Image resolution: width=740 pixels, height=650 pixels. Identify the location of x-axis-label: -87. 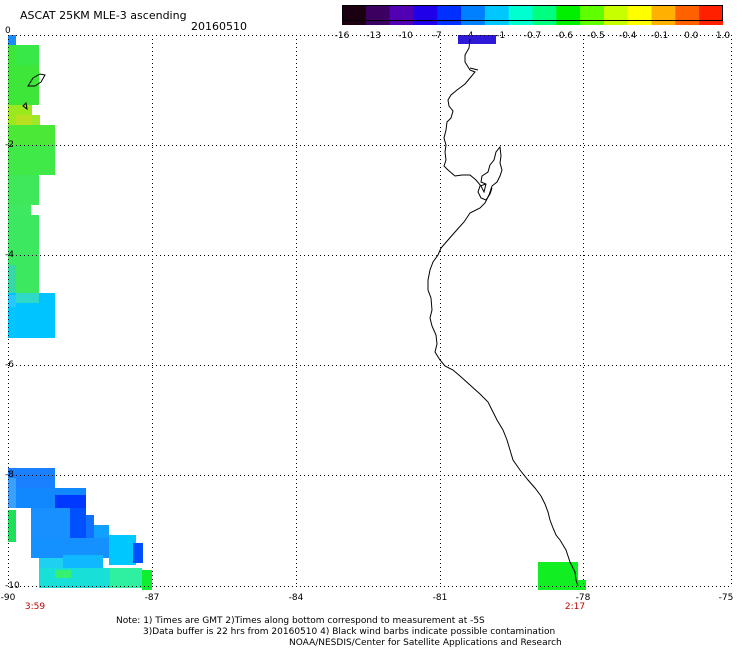
(152, 598).